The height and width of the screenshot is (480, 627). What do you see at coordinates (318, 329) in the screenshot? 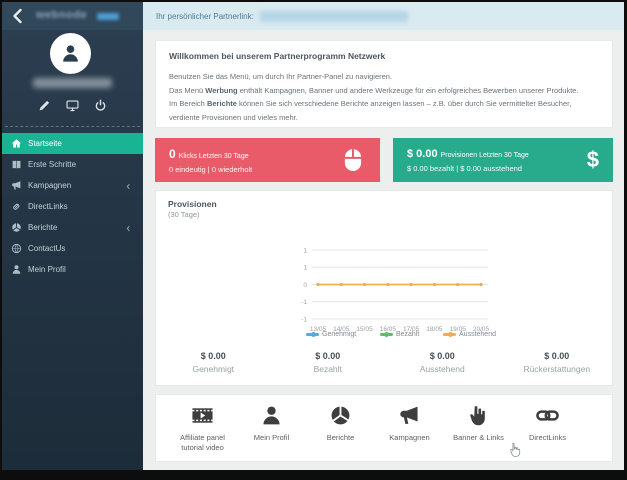
I see `svg-text: 13/05` at bounding box center [318, 329].